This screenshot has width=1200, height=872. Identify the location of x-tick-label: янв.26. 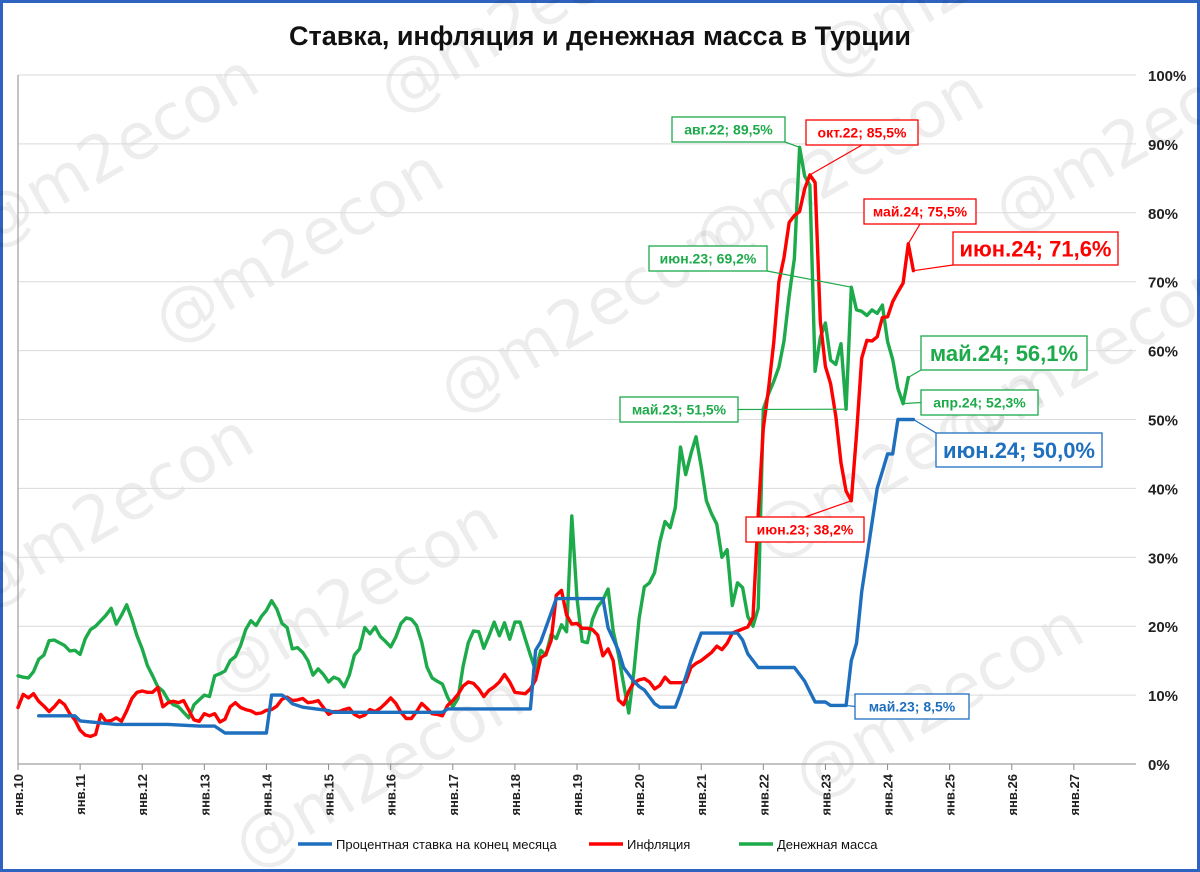
(1012, 795).